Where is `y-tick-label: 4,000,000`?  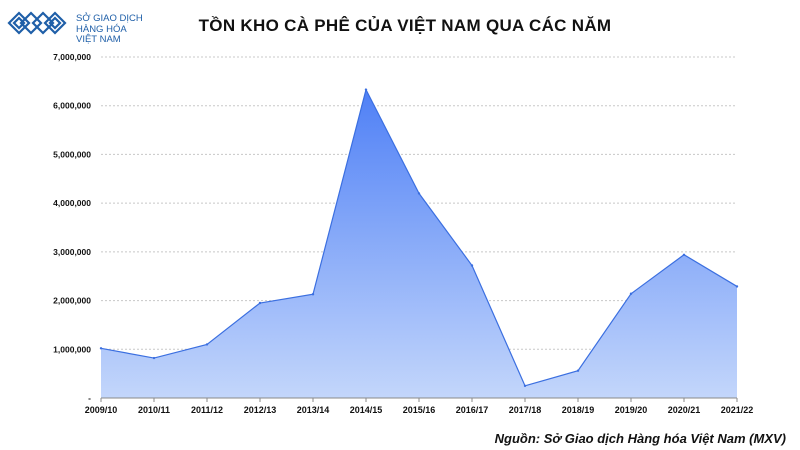
y-tick-label: 4,000,000 is located at coordinates (72, 203).